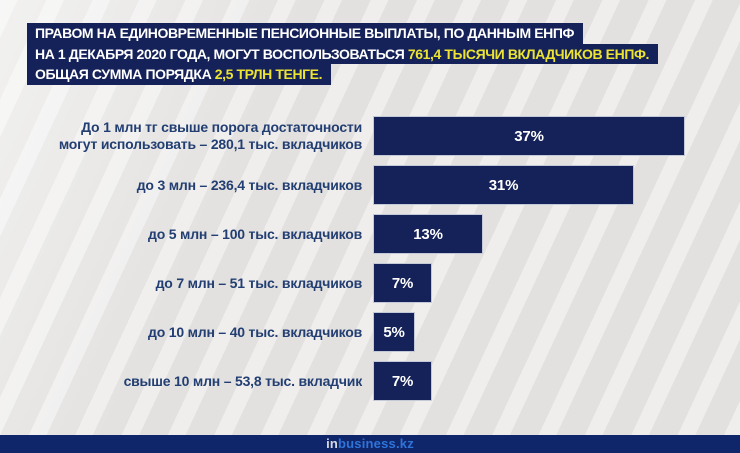 This screenshot has height=453, width=740. I want to click on headline-text: ОБЩАЯ СУММА ПОРЯДКА, so click(125, 74).